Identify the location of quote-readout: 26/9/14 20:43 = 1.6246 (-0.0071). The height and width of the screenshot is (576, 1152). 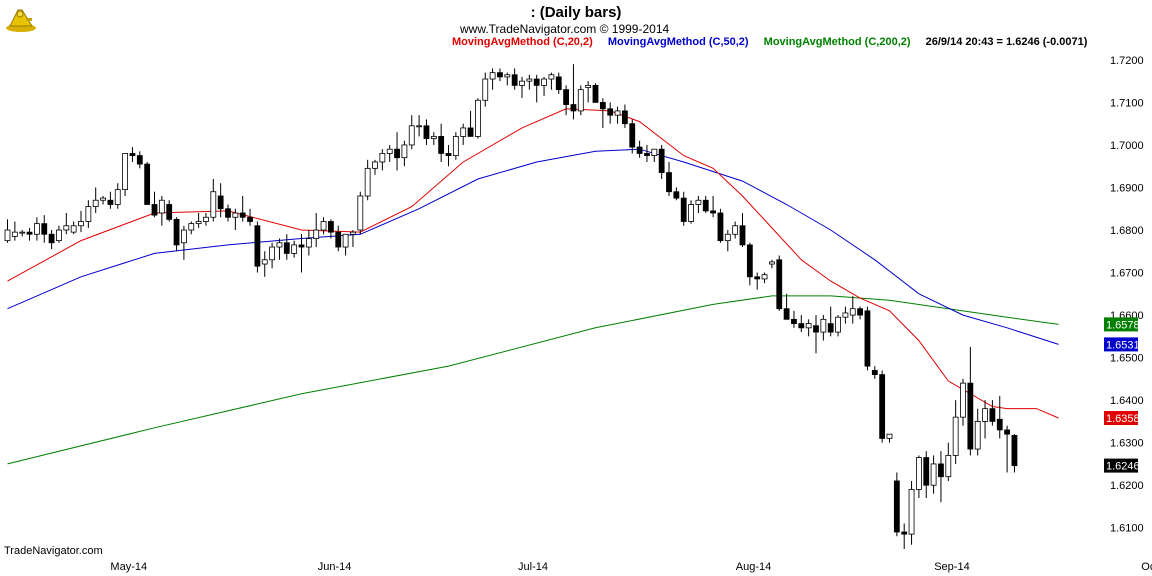
(1006, 42).